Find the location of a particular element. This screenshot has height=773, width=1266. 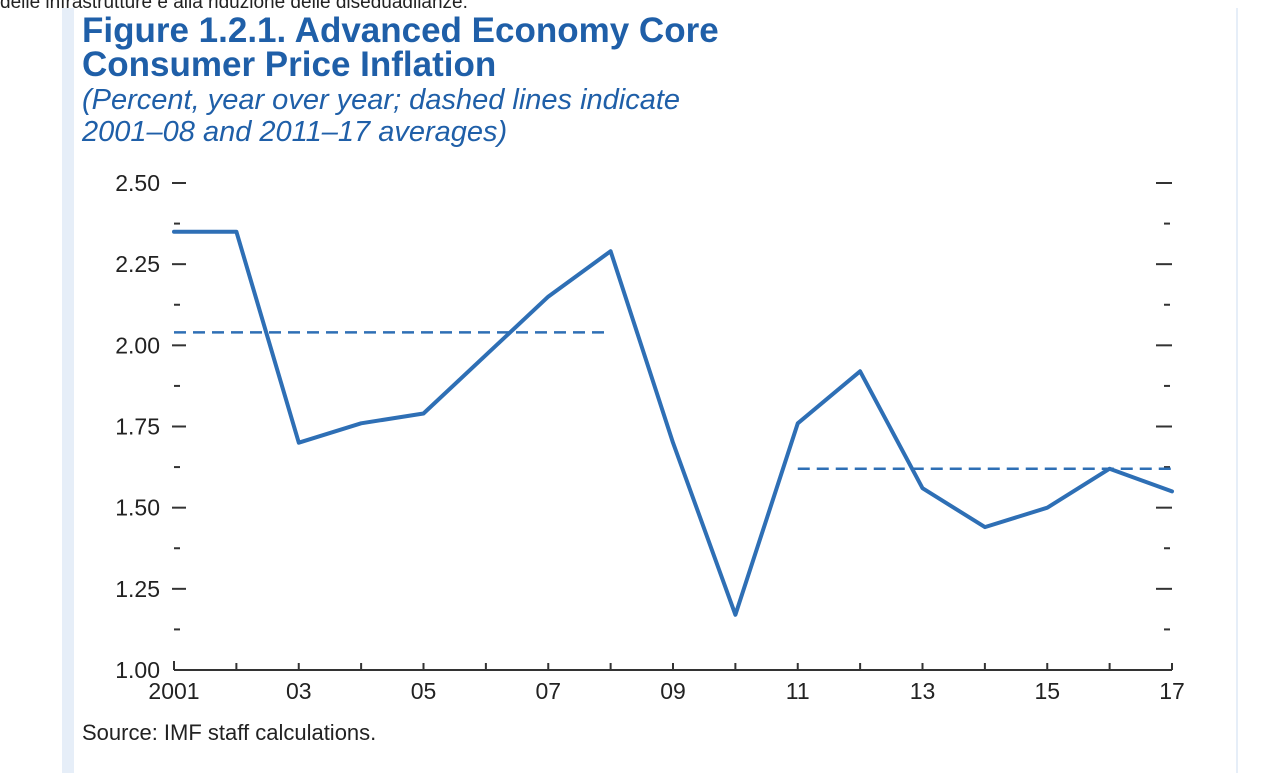

source-note: Source: IMF staff calculations. is located at coordinates (229, 732).